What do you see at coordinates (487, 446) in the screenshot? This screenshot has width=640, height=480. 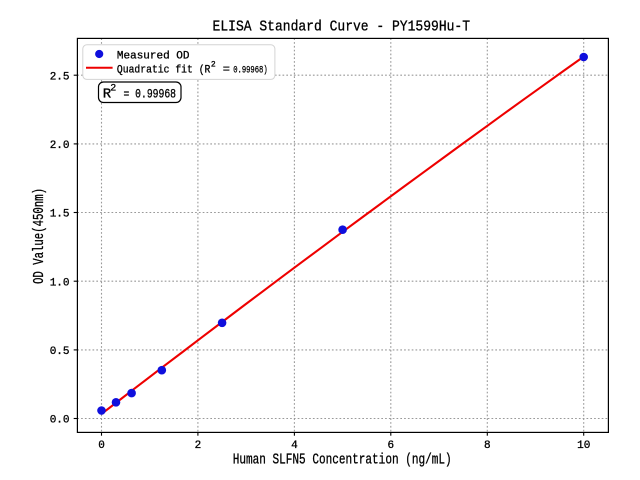 I see `svg-text: 8` at bounding box center [487, 446].